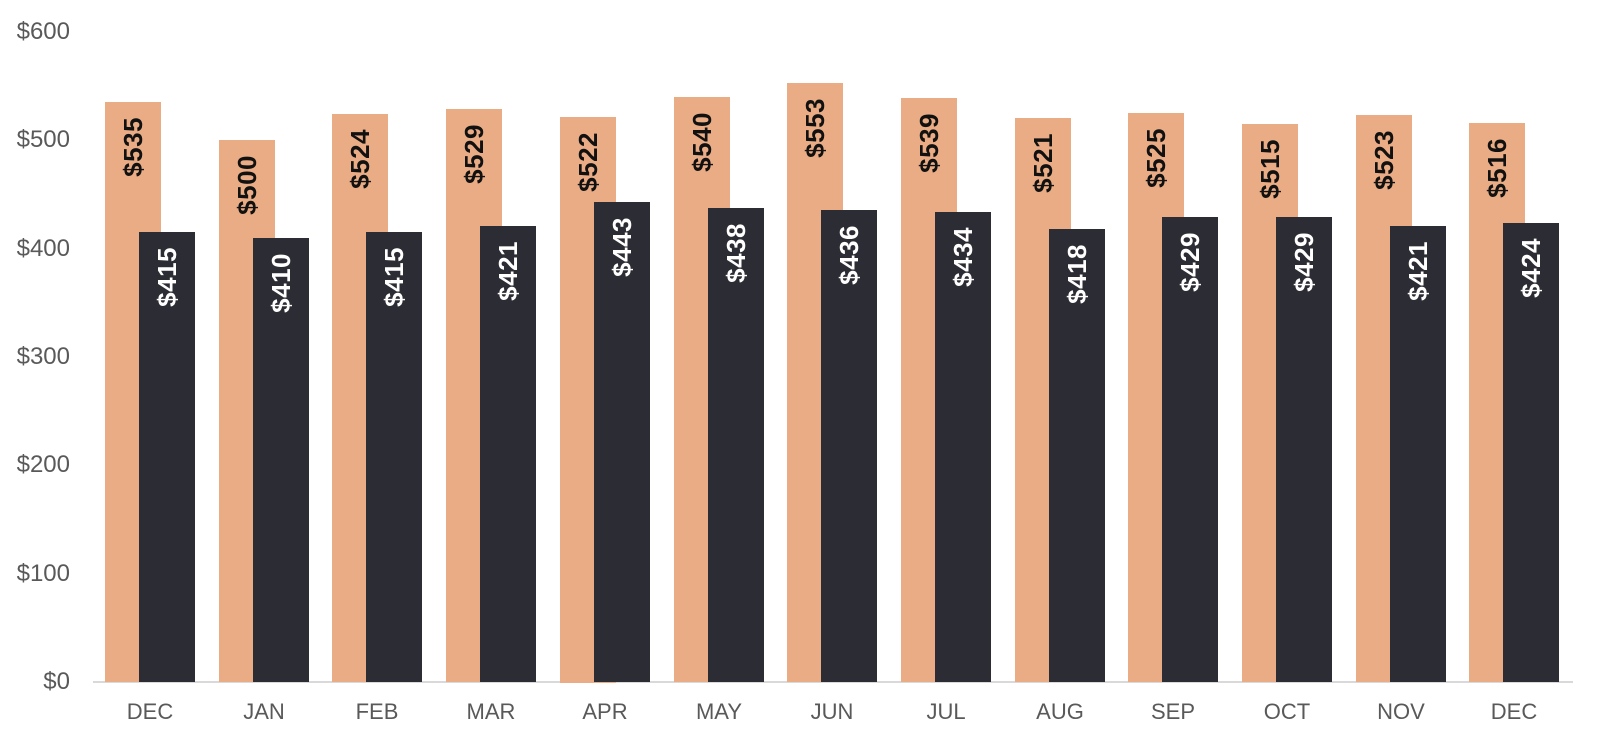  What do you see at coordinates (377, 711) in the screenshot?
I see `x-tick-label: FEB` at bounding box center [377, 711].